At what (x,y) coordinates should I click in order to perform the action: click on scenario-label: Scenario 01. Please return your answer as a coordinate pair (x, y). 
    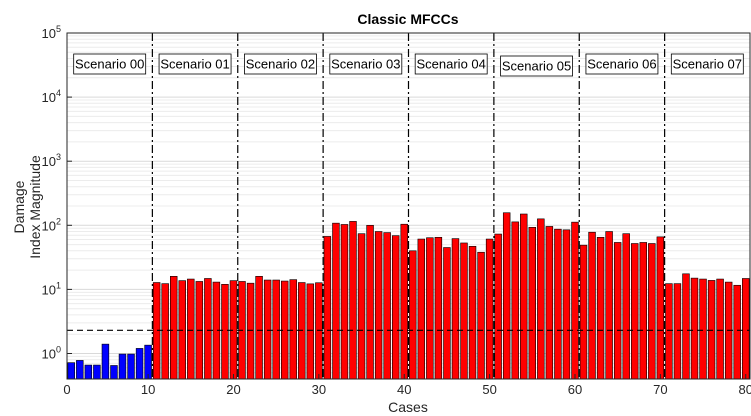
    Looking at the image, I should click on (194, 64).